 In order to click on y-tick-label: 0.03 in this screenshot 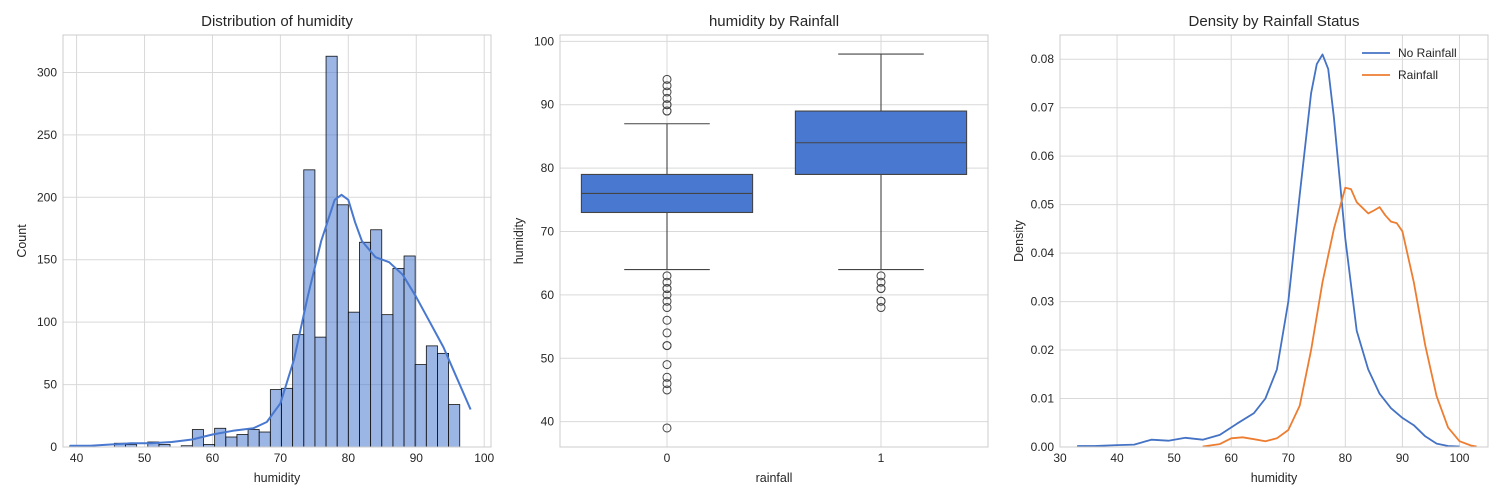, I will do `click(1043, 302)`.